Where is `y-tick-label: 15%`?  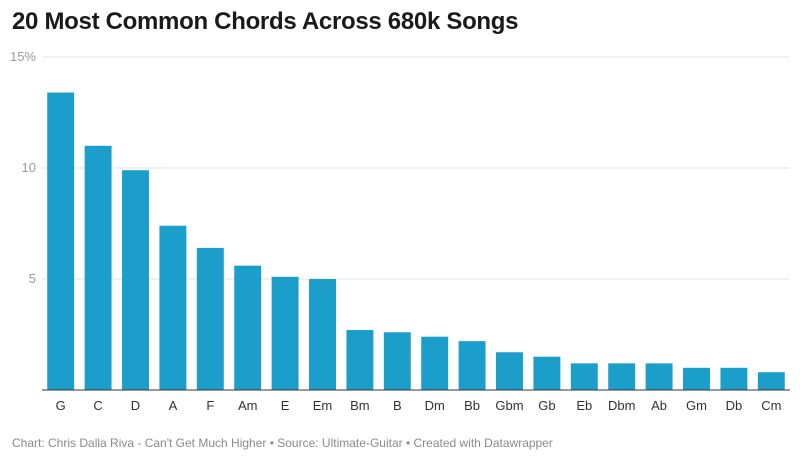
y-tick-label: 15% is located at coordinates (23, 56).